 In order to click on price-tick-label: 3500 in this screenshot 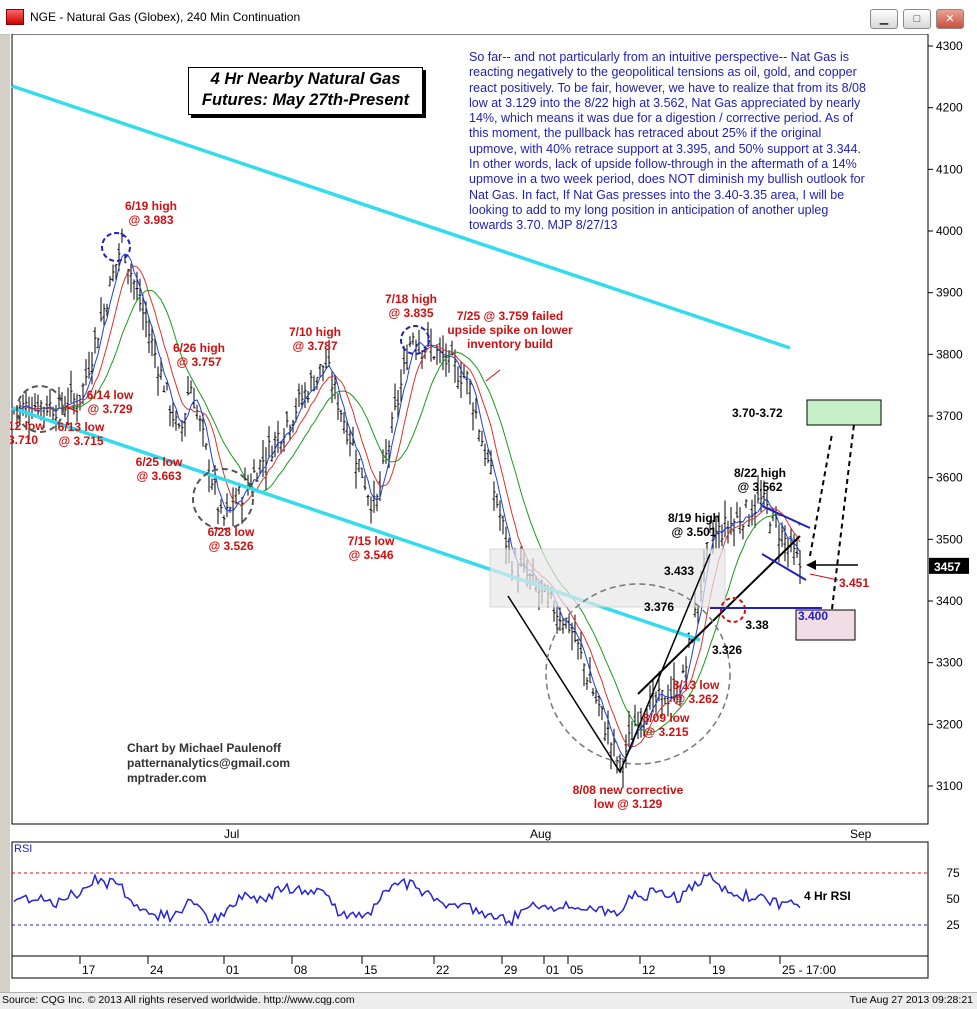, I will do `click(949, 539)`.